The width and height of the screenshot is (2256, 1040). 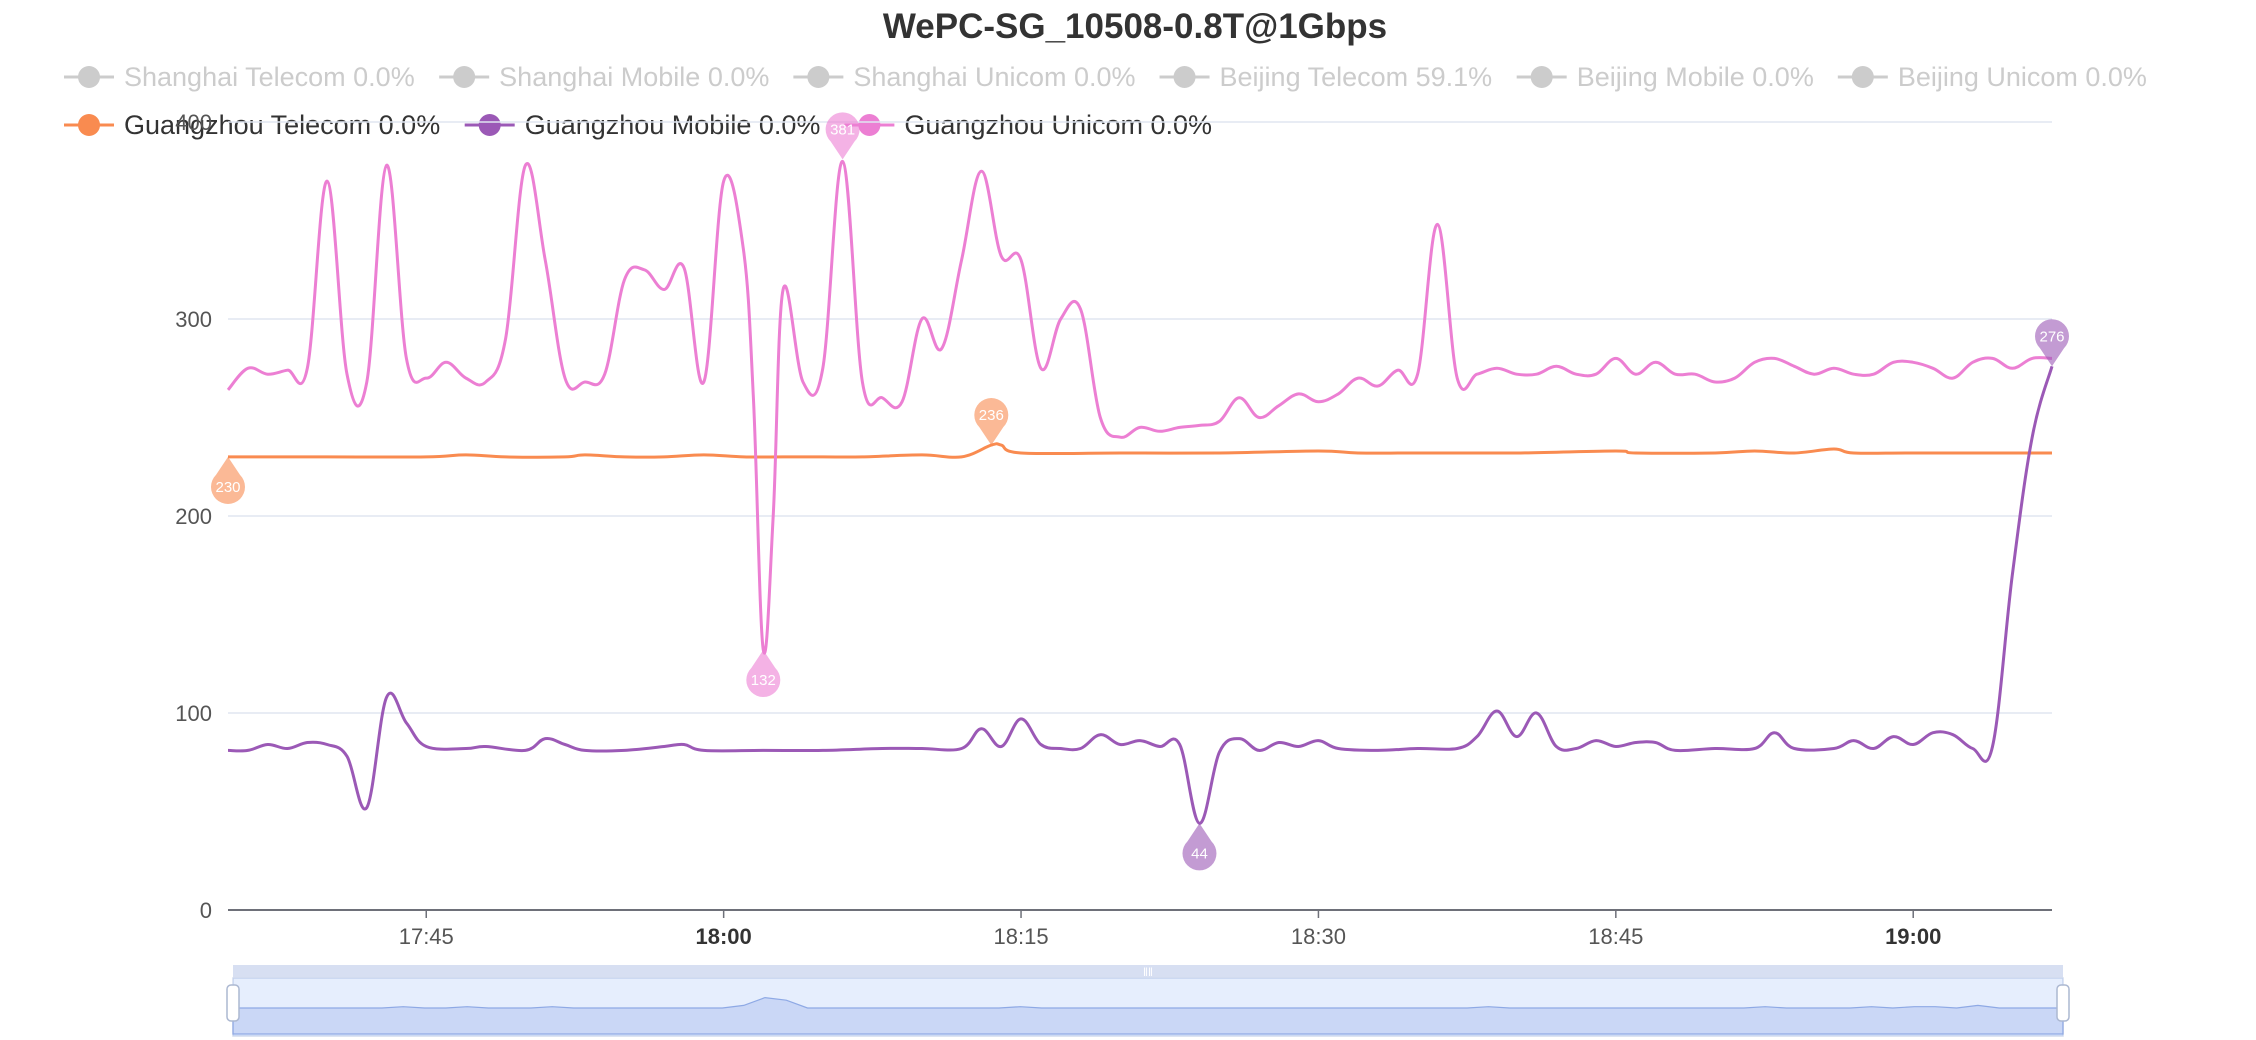 I want to click on legend-label: Beijing Mobile 0.0%, so click(x=1695, y=77).